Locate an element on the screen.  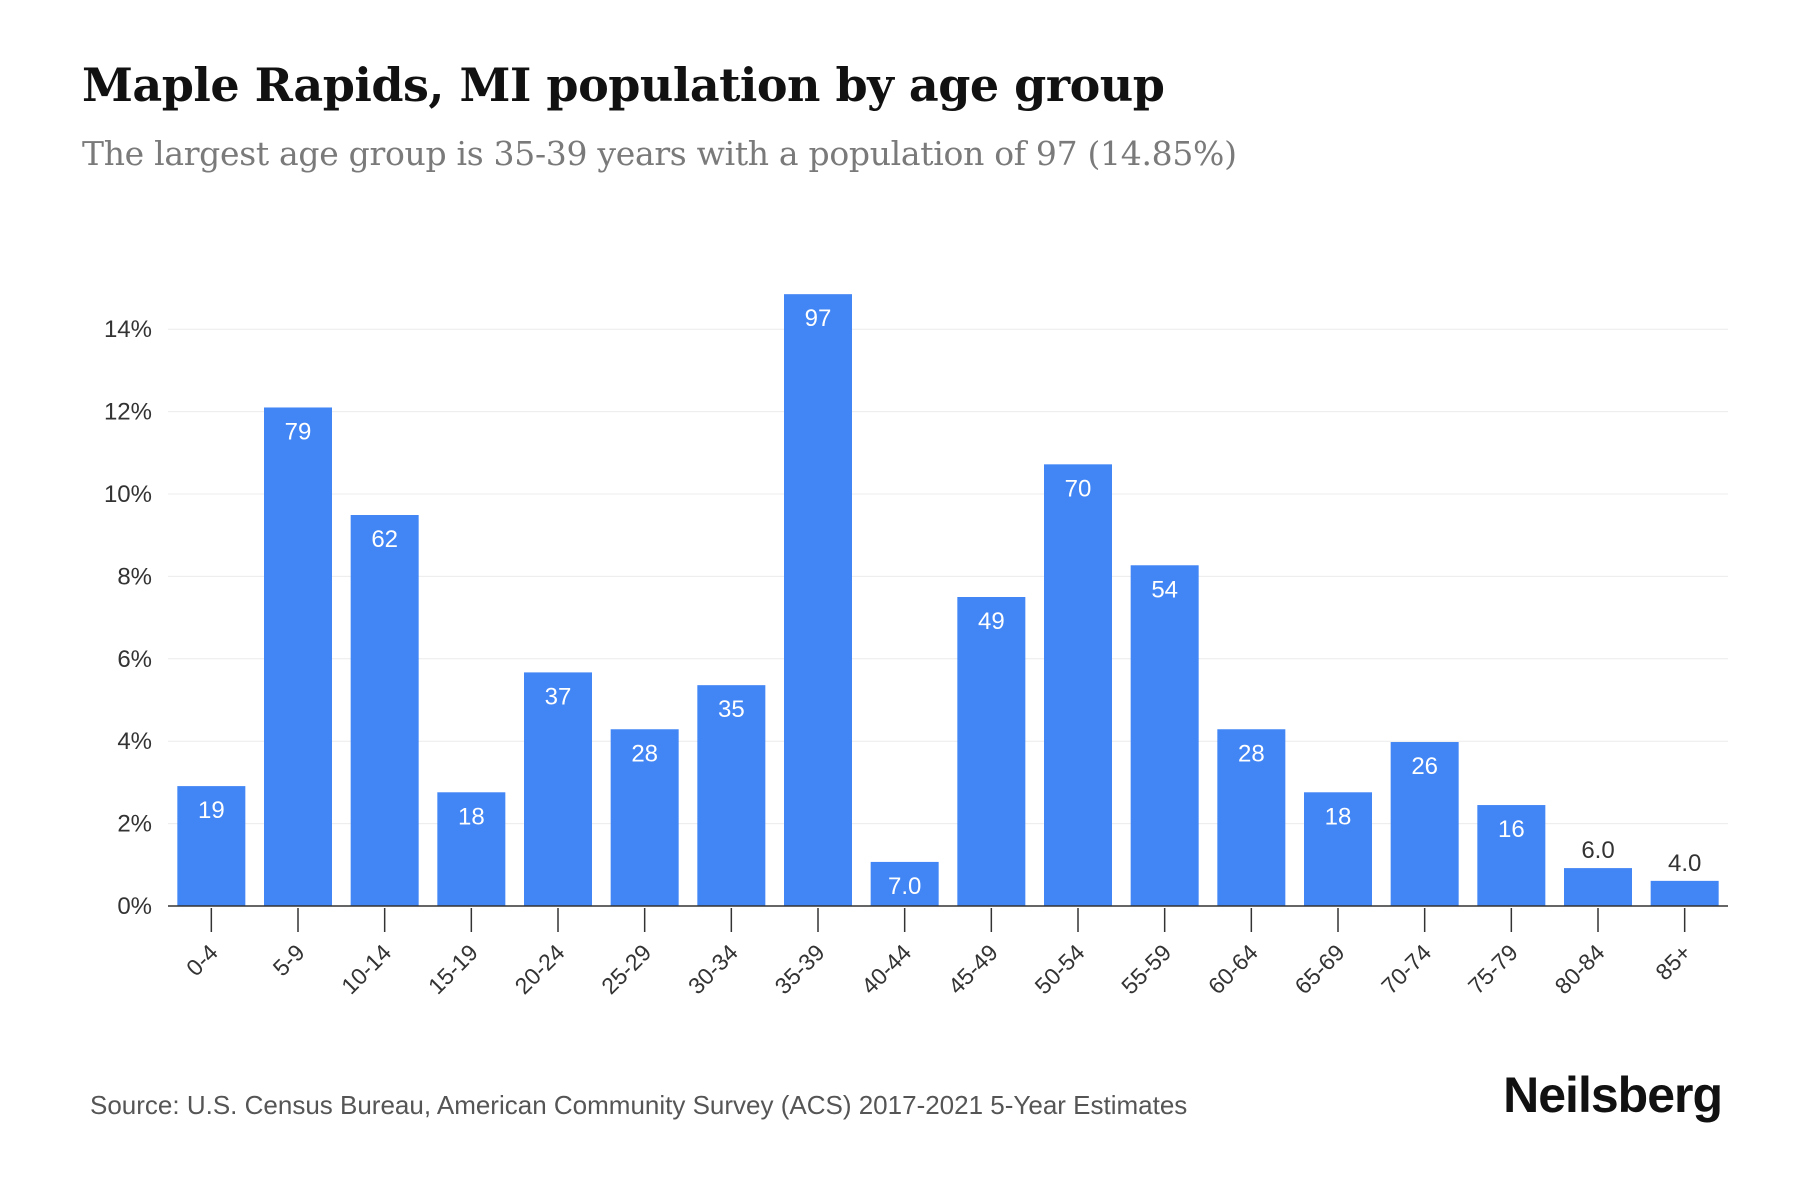
y-axis-ticks: 0% 2% 4% 6% 8% 10% 12% 14% is located at coordinates (128, 618).